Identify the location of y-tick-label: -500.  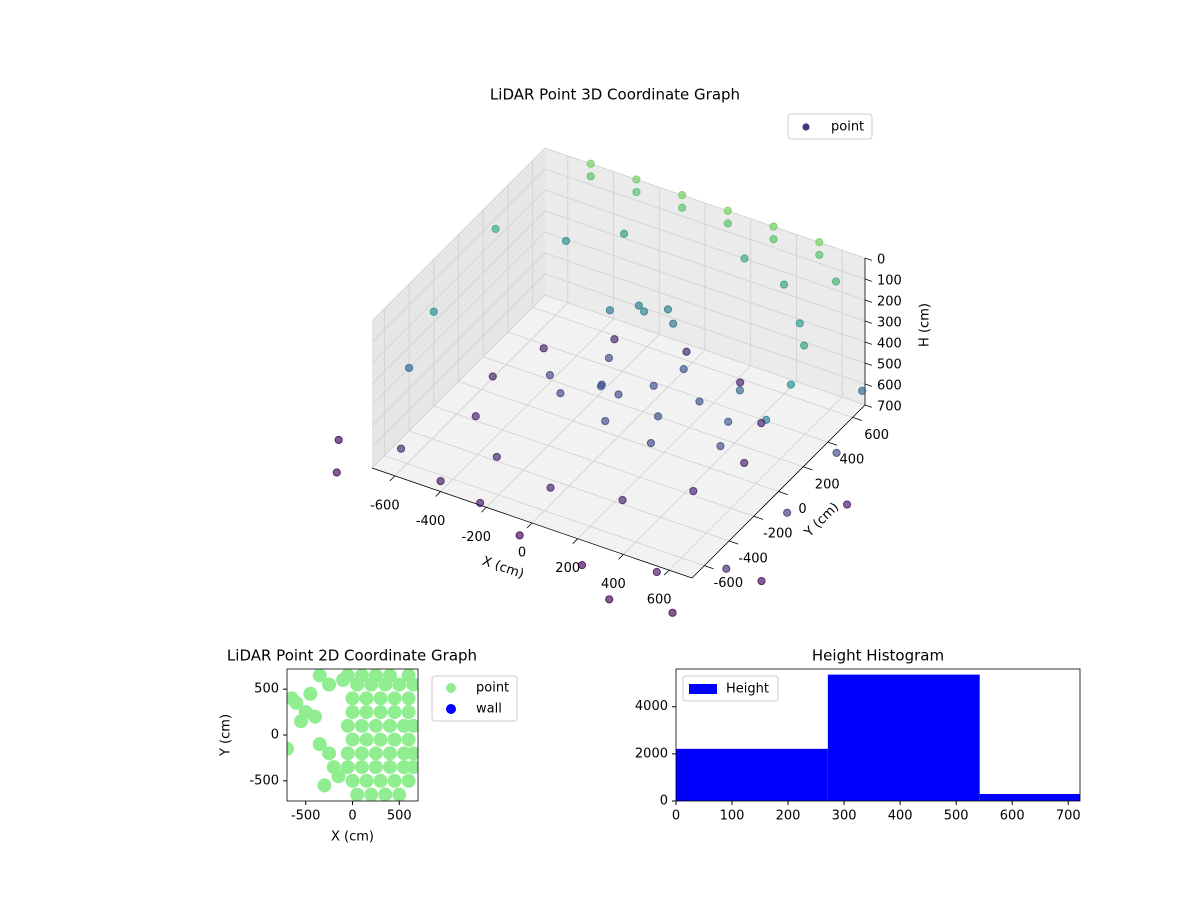
(264, 780).